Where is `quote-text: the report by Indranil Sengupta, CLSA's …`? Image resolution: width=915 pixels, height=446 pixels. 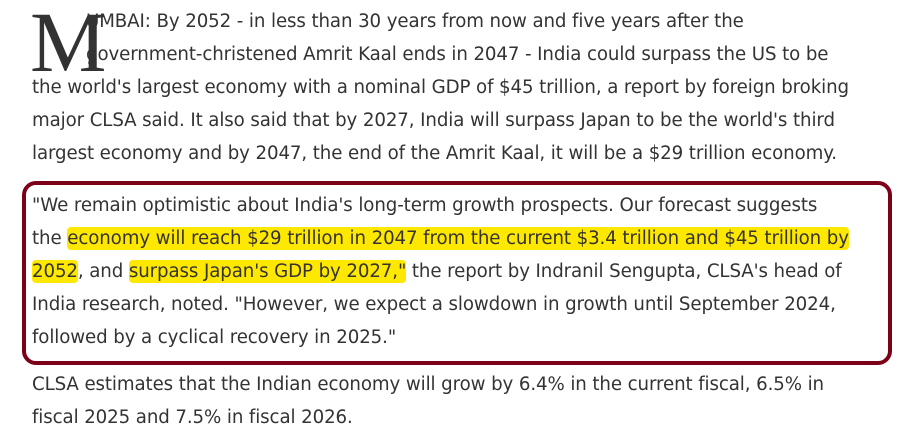 quote-text: the report by Indranil Sengupta, CLSA's … is located at coordinates (624, 271).